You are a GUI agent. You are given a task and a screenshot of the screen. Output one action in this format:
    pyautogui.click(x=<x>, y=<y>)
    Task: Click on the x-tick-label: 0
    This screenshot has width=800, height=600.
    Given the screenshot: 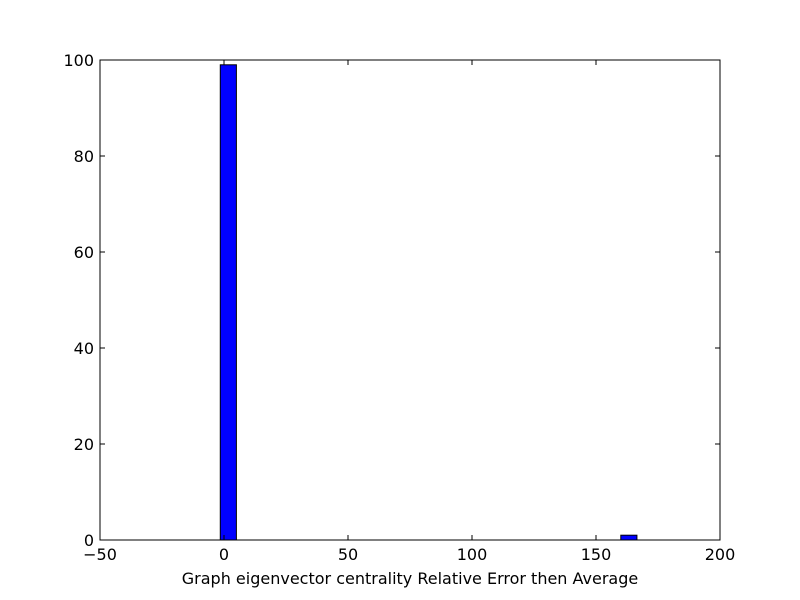 What is the action you would take?
    pyautogui.click(x=224, y=554)
    